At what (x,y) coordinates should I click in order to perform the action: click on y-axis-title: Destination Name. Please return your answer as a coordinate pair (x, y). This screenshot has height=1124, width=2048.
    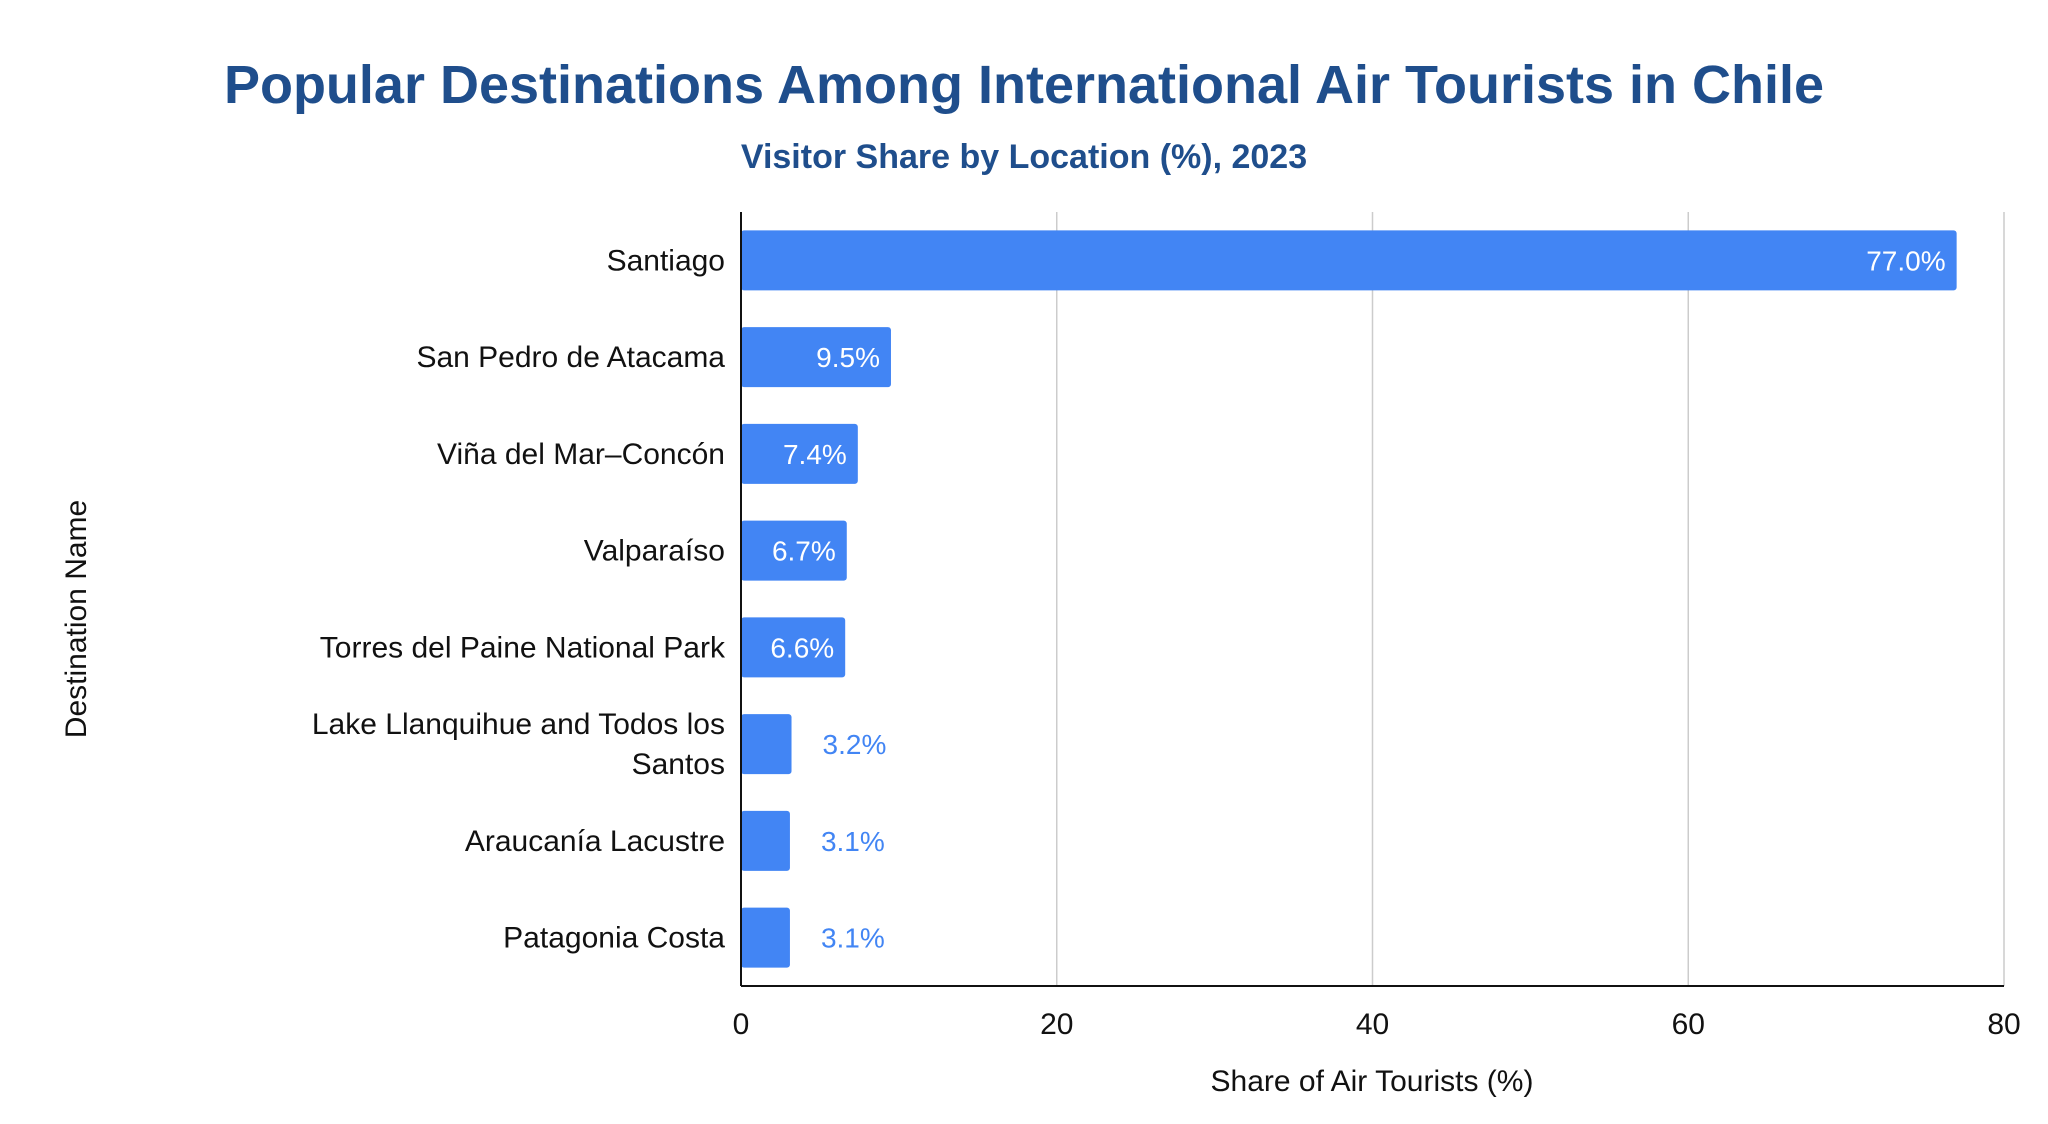
    Looking at the image, I should click on (76, 619).